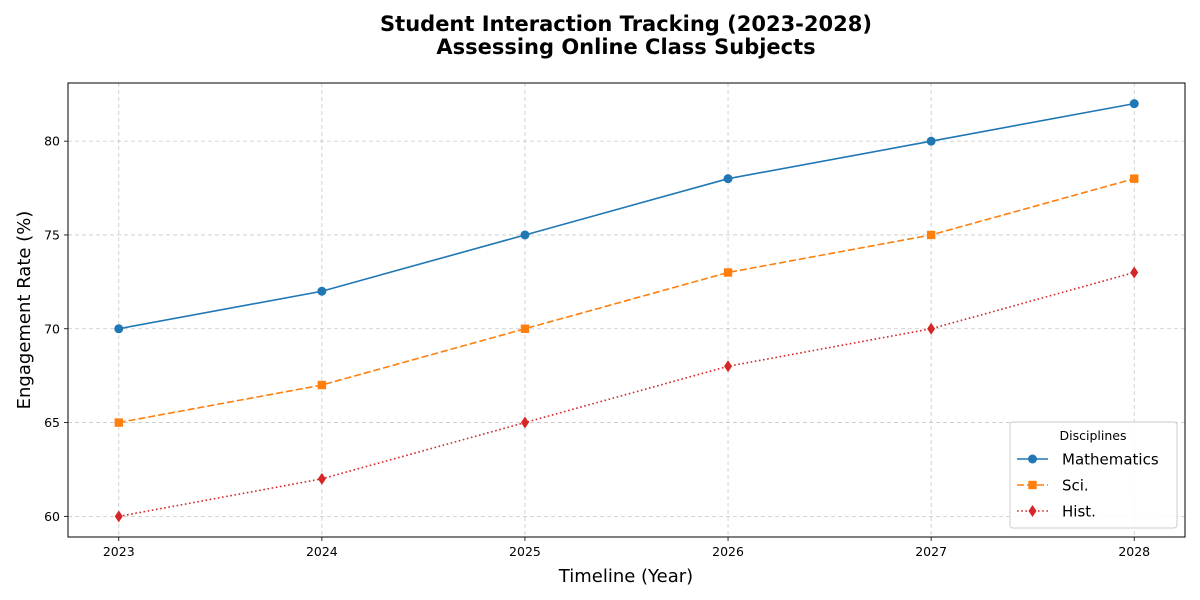  I want to click on chart-title: Student Interaction Tracking (2023-2028), so click(626, 24).